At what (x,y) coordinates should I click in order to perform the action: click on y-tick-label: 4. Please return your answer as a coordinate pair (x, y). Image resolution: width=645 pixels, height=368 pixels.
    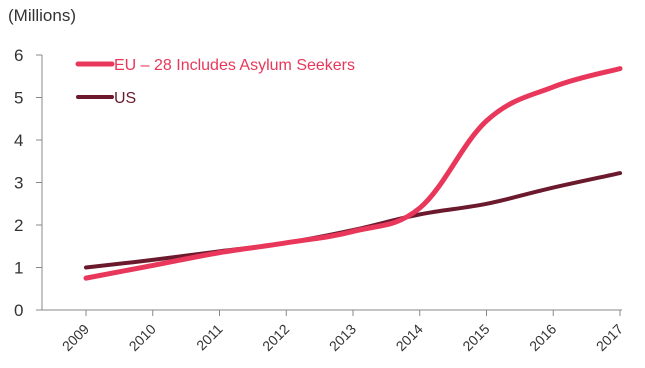
    Looking at the image, I should click on (18, 140).